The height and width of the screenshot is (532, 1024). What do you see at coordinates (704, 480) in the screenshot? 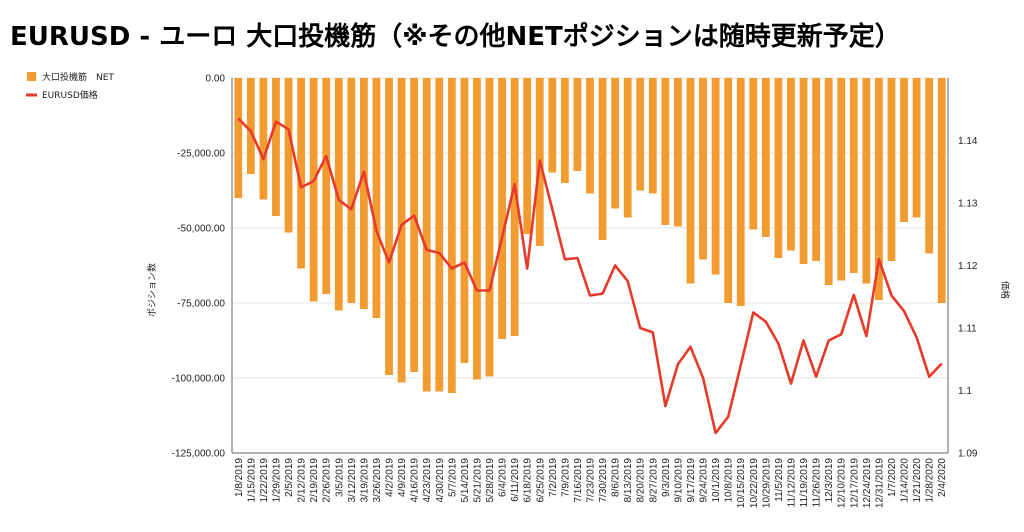
I see `x-tick-label: 9/24/2019` at bounding box center [704, 480].